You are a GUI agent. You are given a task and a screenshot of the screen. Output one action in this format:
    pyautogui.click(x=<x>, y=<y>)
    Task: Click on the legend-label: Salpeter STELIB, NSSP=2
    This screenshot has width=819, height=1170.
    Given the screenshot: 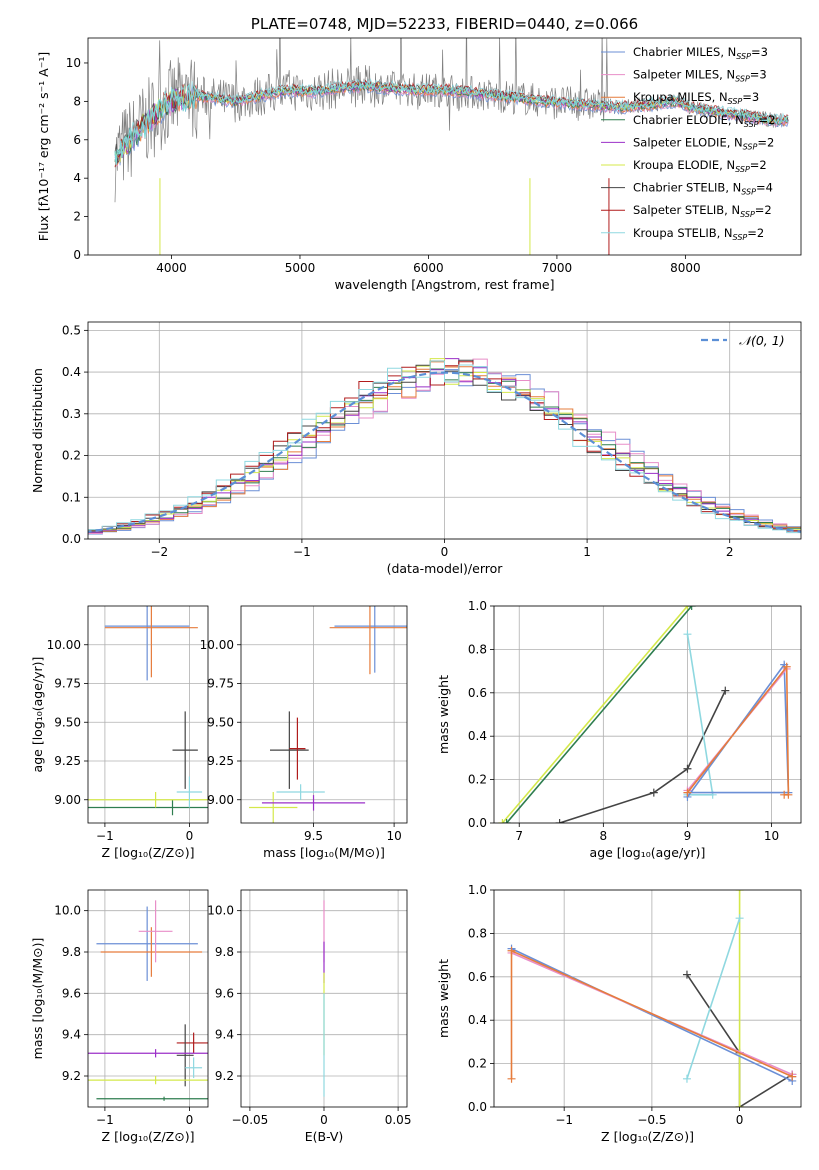 What is the action you would take?
    pyautogui.click(x=702, y=211)
    